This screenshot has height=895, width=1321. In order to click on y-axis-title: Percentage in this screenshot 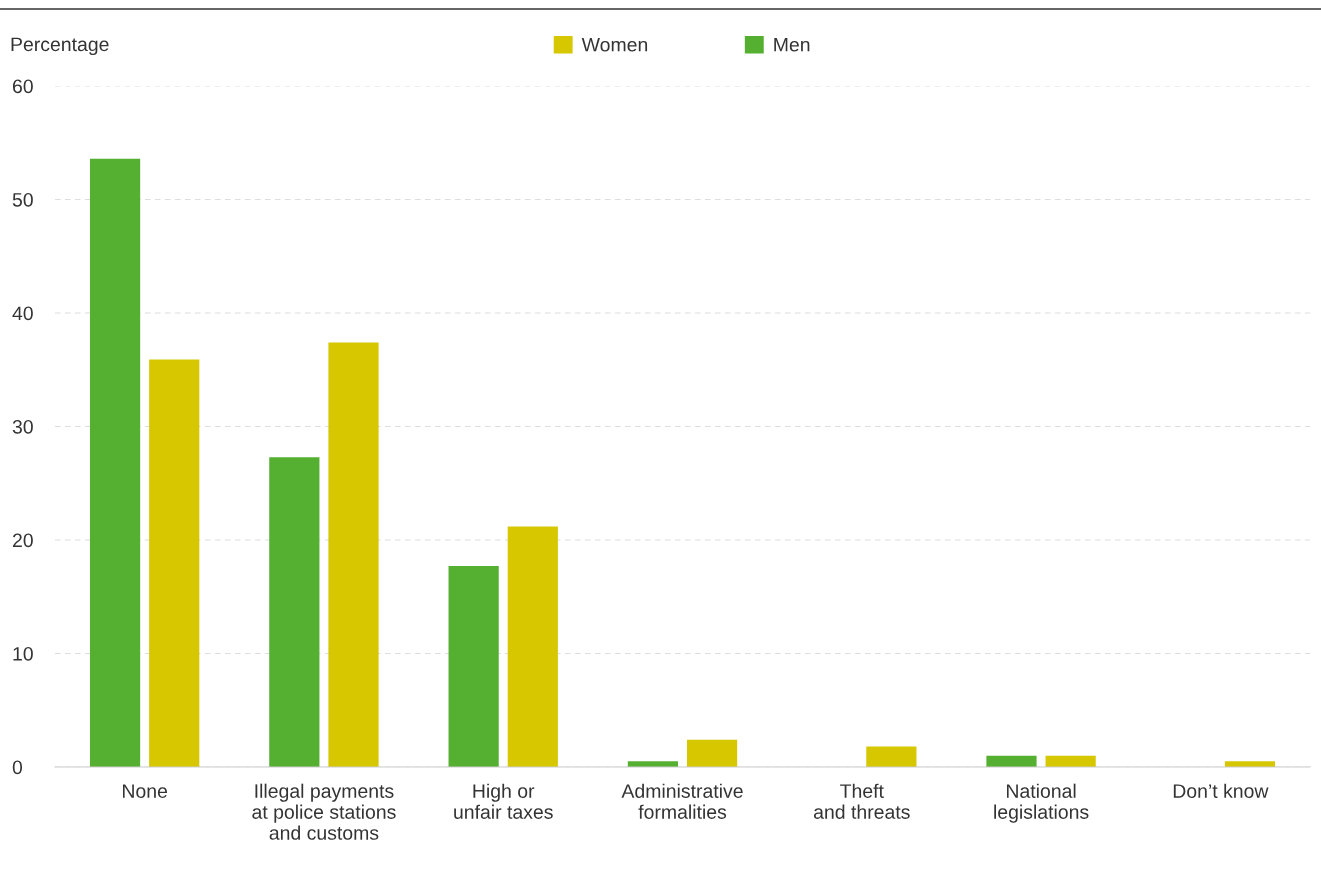, I will do `click(60, 46)`.